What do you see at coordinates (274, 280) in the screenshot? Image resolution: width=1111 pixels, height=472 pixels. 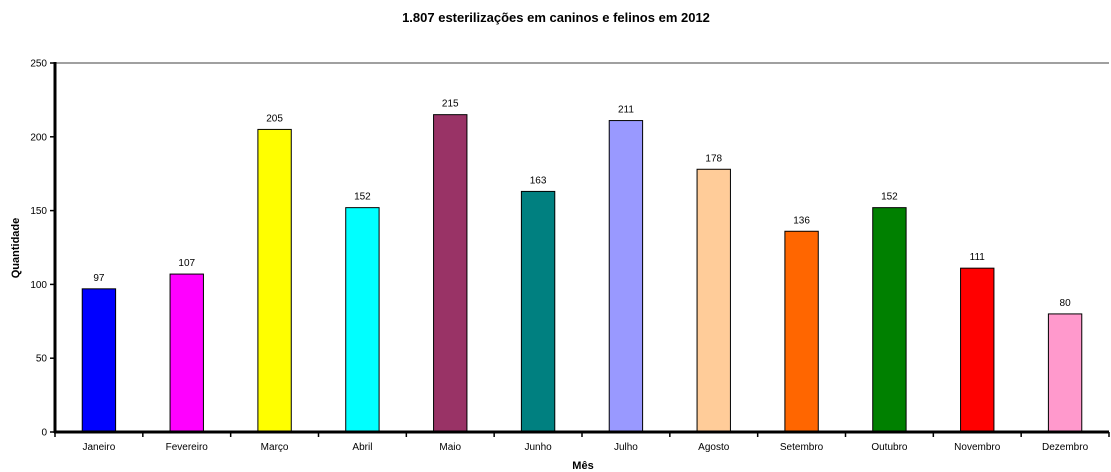 I see `bar-março` at bounding box center [274, 280].